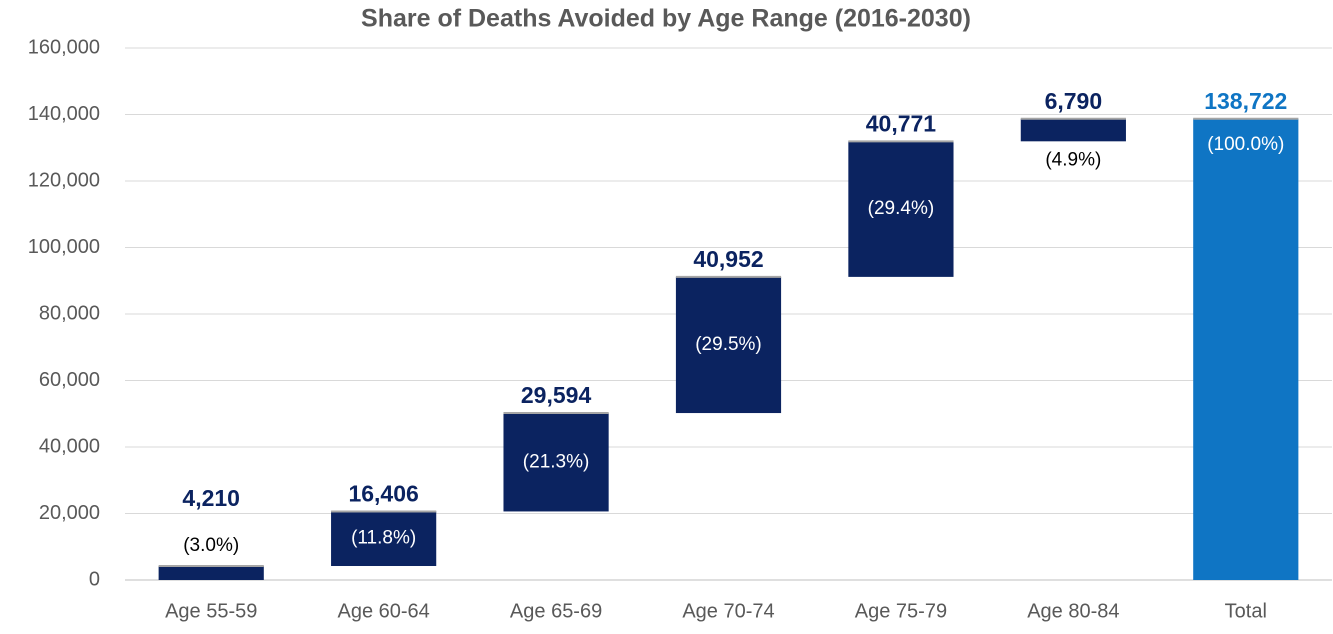 This screenshot has height=634, width=1333. I want to click on share-label: (3.0%), so click(211, 545).